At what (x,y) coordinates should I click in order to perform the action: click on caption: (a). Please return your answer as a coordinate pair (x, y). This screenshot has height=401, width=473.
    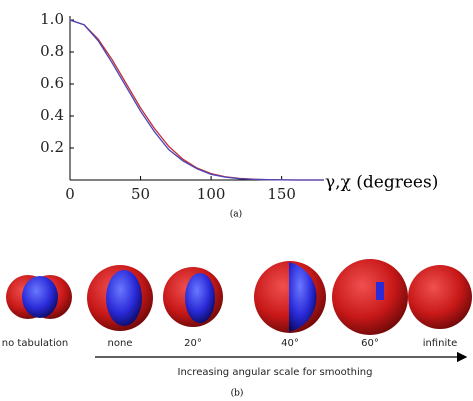
    Looking at the image, I should click on (236, 214).